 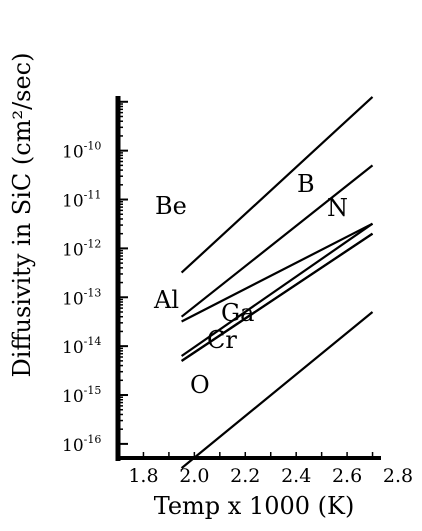 What do you see at coordinates (81, 297) in the screenshot?
I see `y-tick-label: 10-13` at bounding box center [81, 297].